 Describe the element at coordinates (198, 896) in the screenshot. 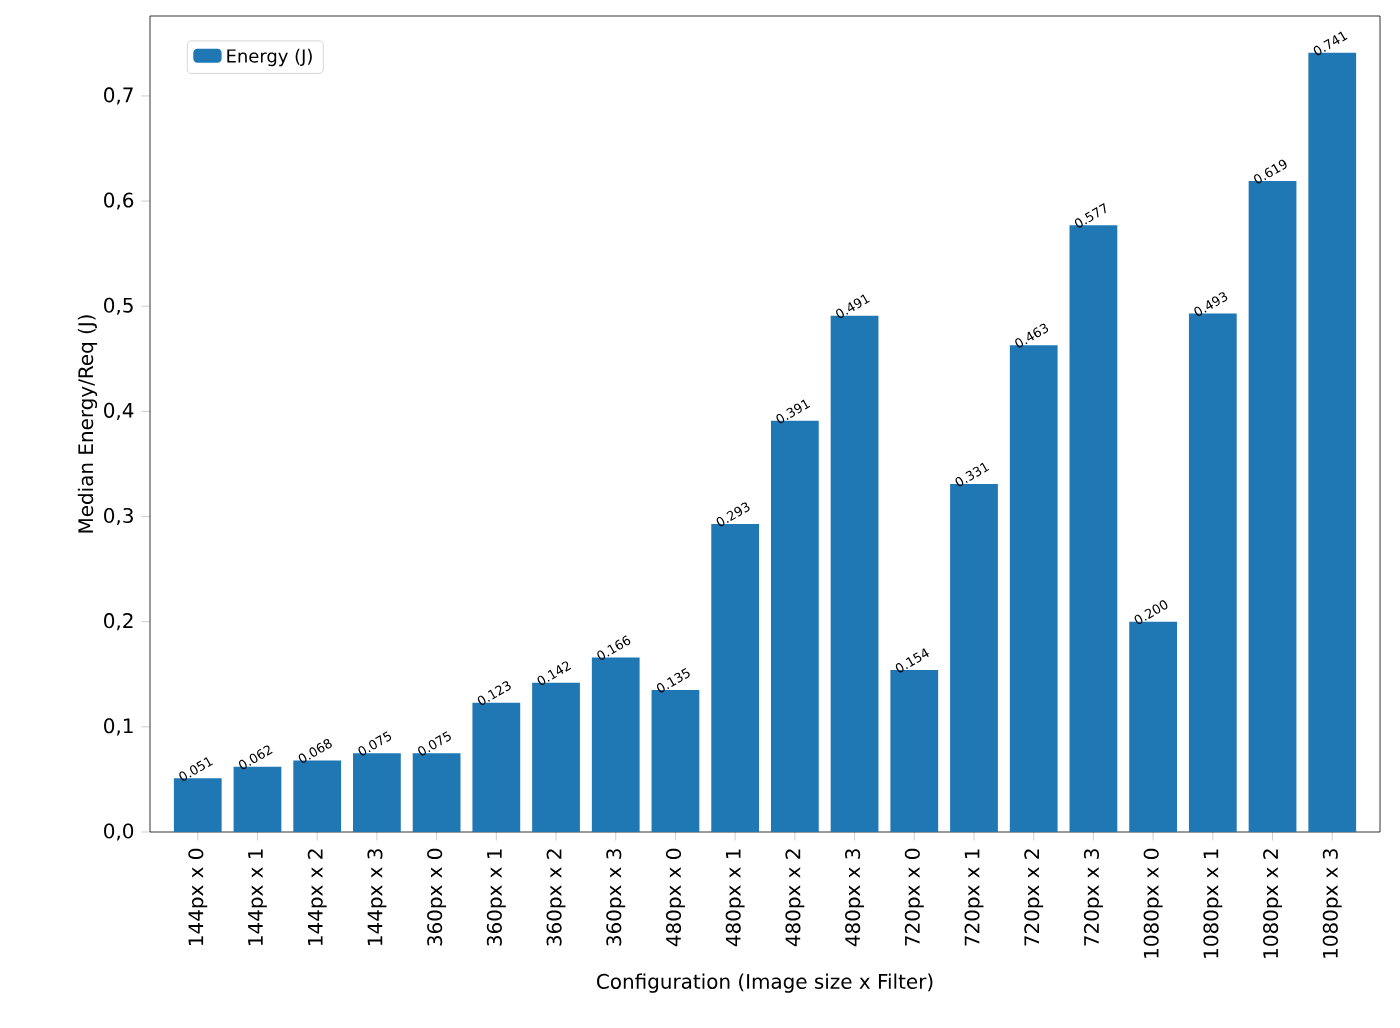

I see `x-tick-label: 144px x 0` at that location.